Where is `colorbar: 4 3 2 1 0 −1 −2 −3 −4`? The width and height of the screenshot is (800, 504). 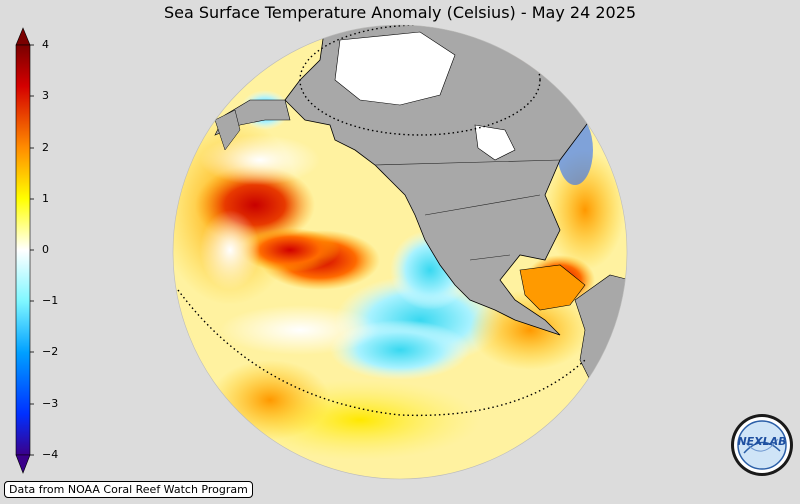
colorbar: 4 3 2 1 0 −1 −2 −3 −4 is located at coordinates (30, 250).